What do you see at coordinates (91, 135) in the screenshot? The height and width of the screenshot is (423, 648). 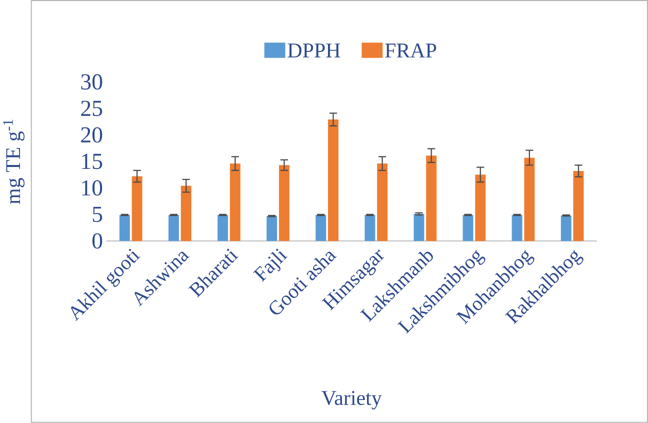 I see `y-tick-label: 20` at bounding box center [91, 135].